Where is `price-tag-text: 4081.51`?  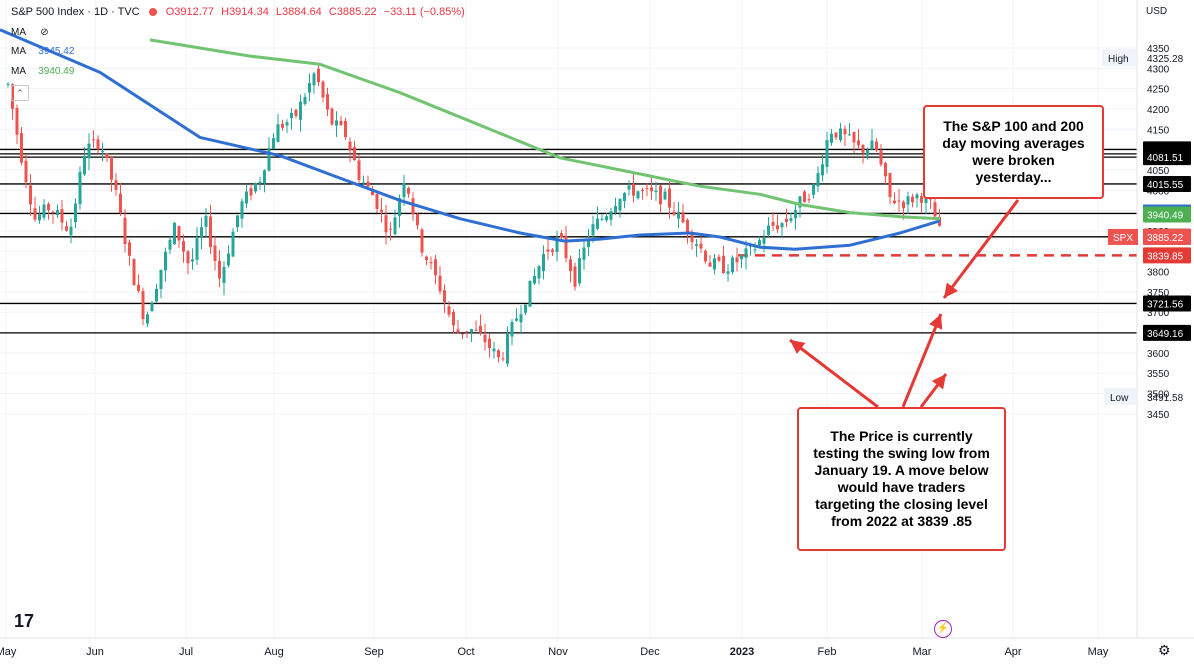
price-tag-text: 4081.51 is located at coordinates (1165, 158).